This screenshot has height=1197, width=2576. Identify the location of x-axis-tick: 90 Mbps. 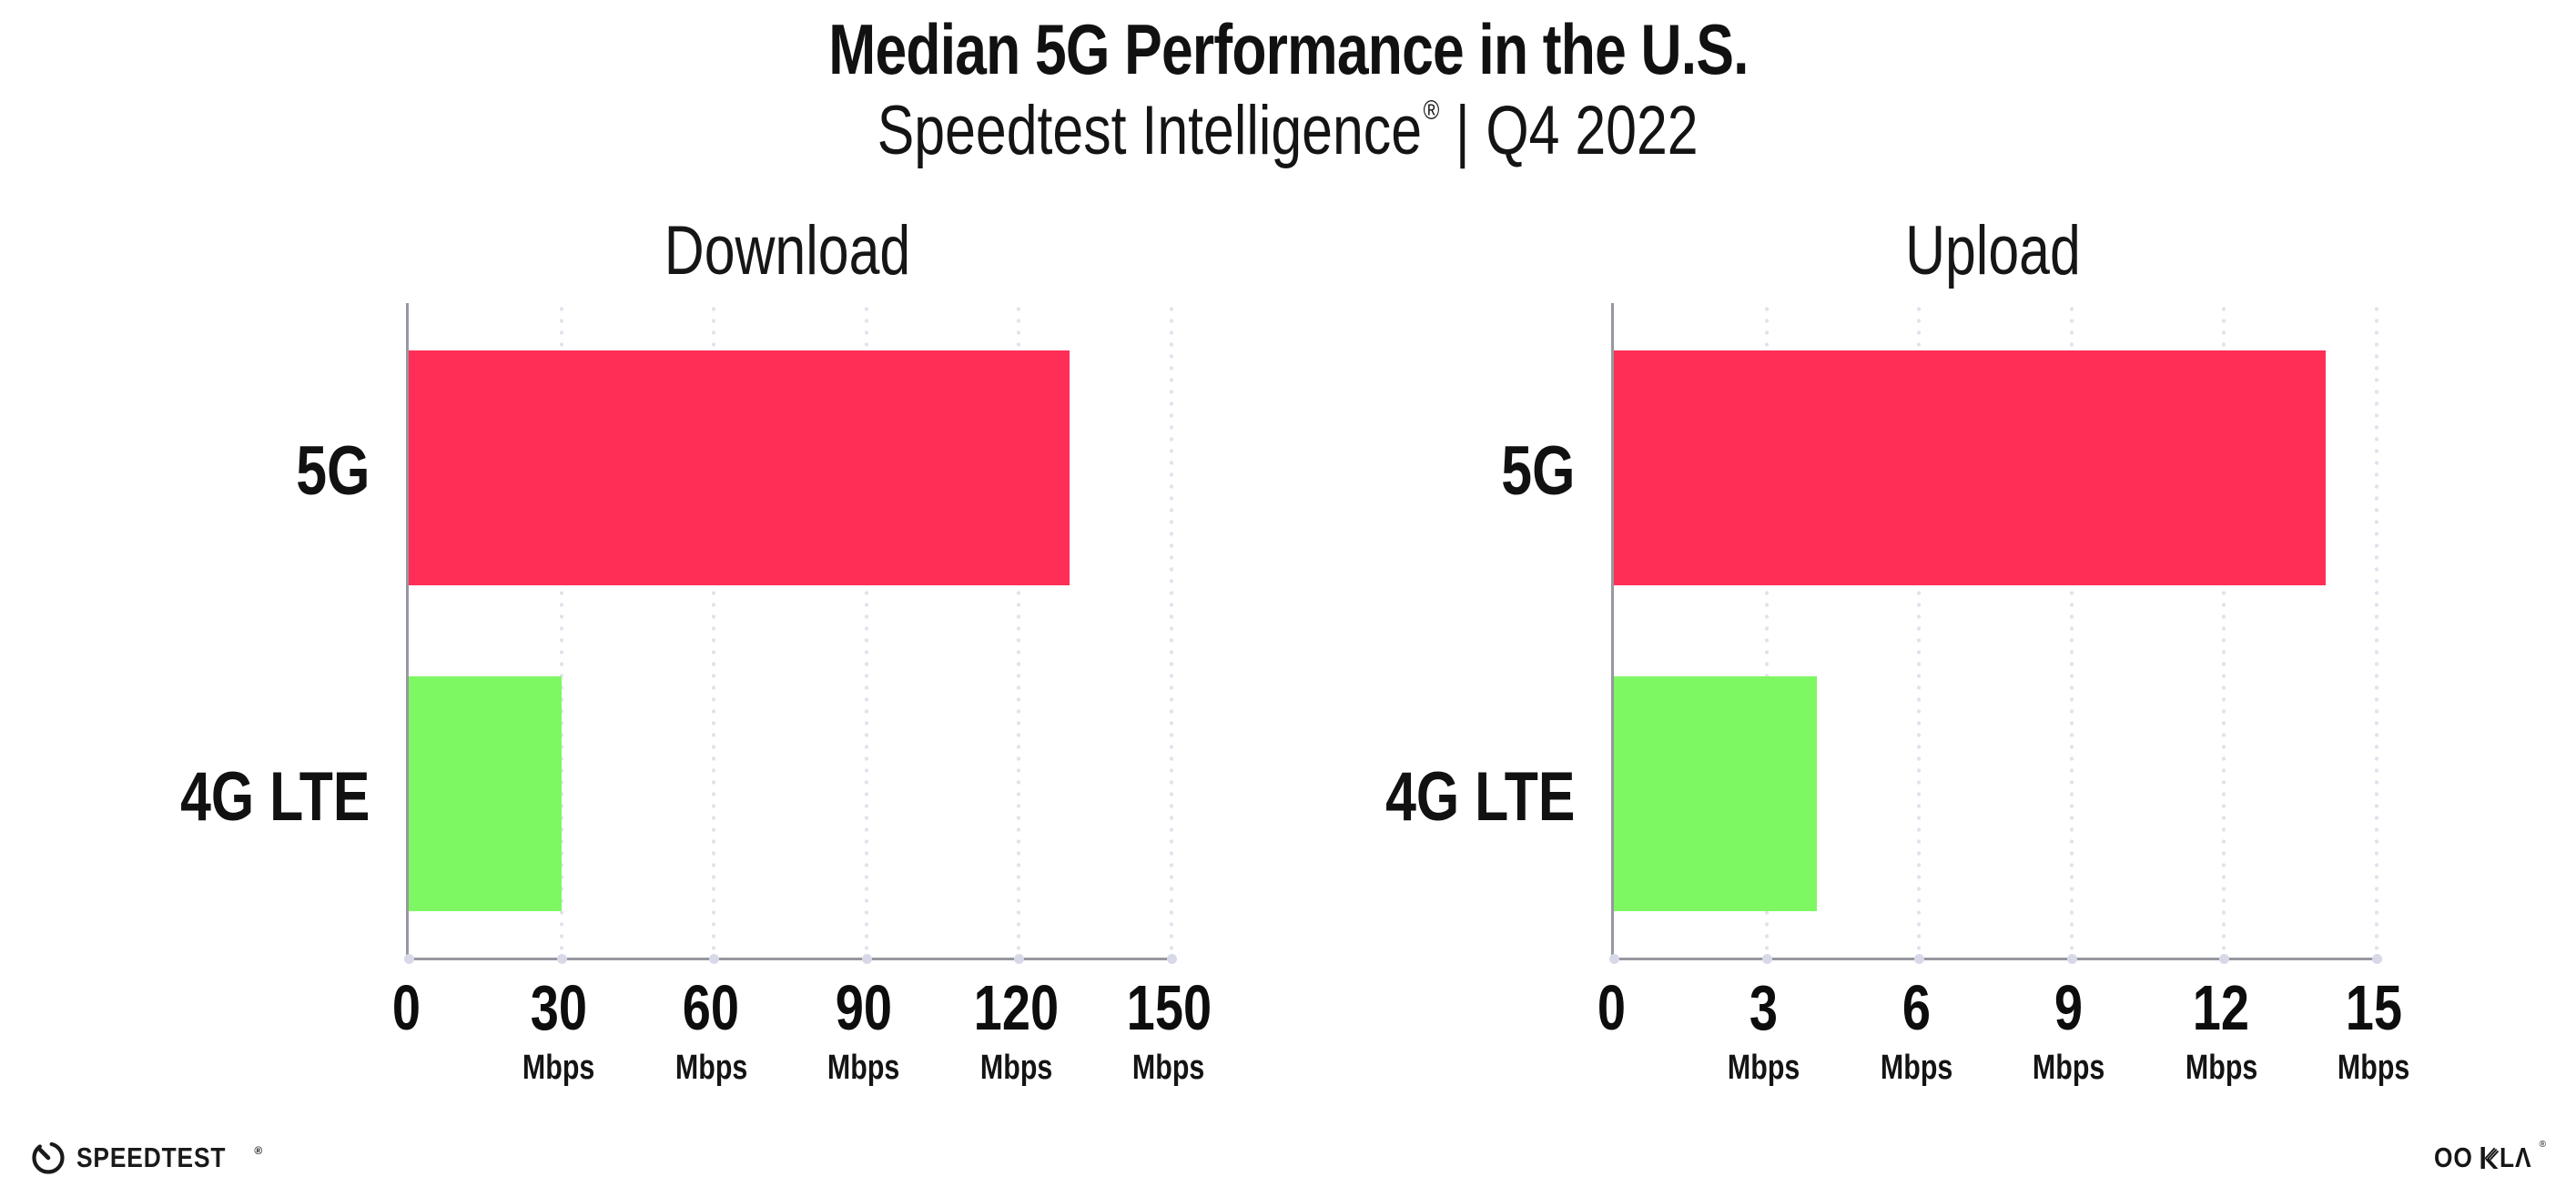
(864, 1030).